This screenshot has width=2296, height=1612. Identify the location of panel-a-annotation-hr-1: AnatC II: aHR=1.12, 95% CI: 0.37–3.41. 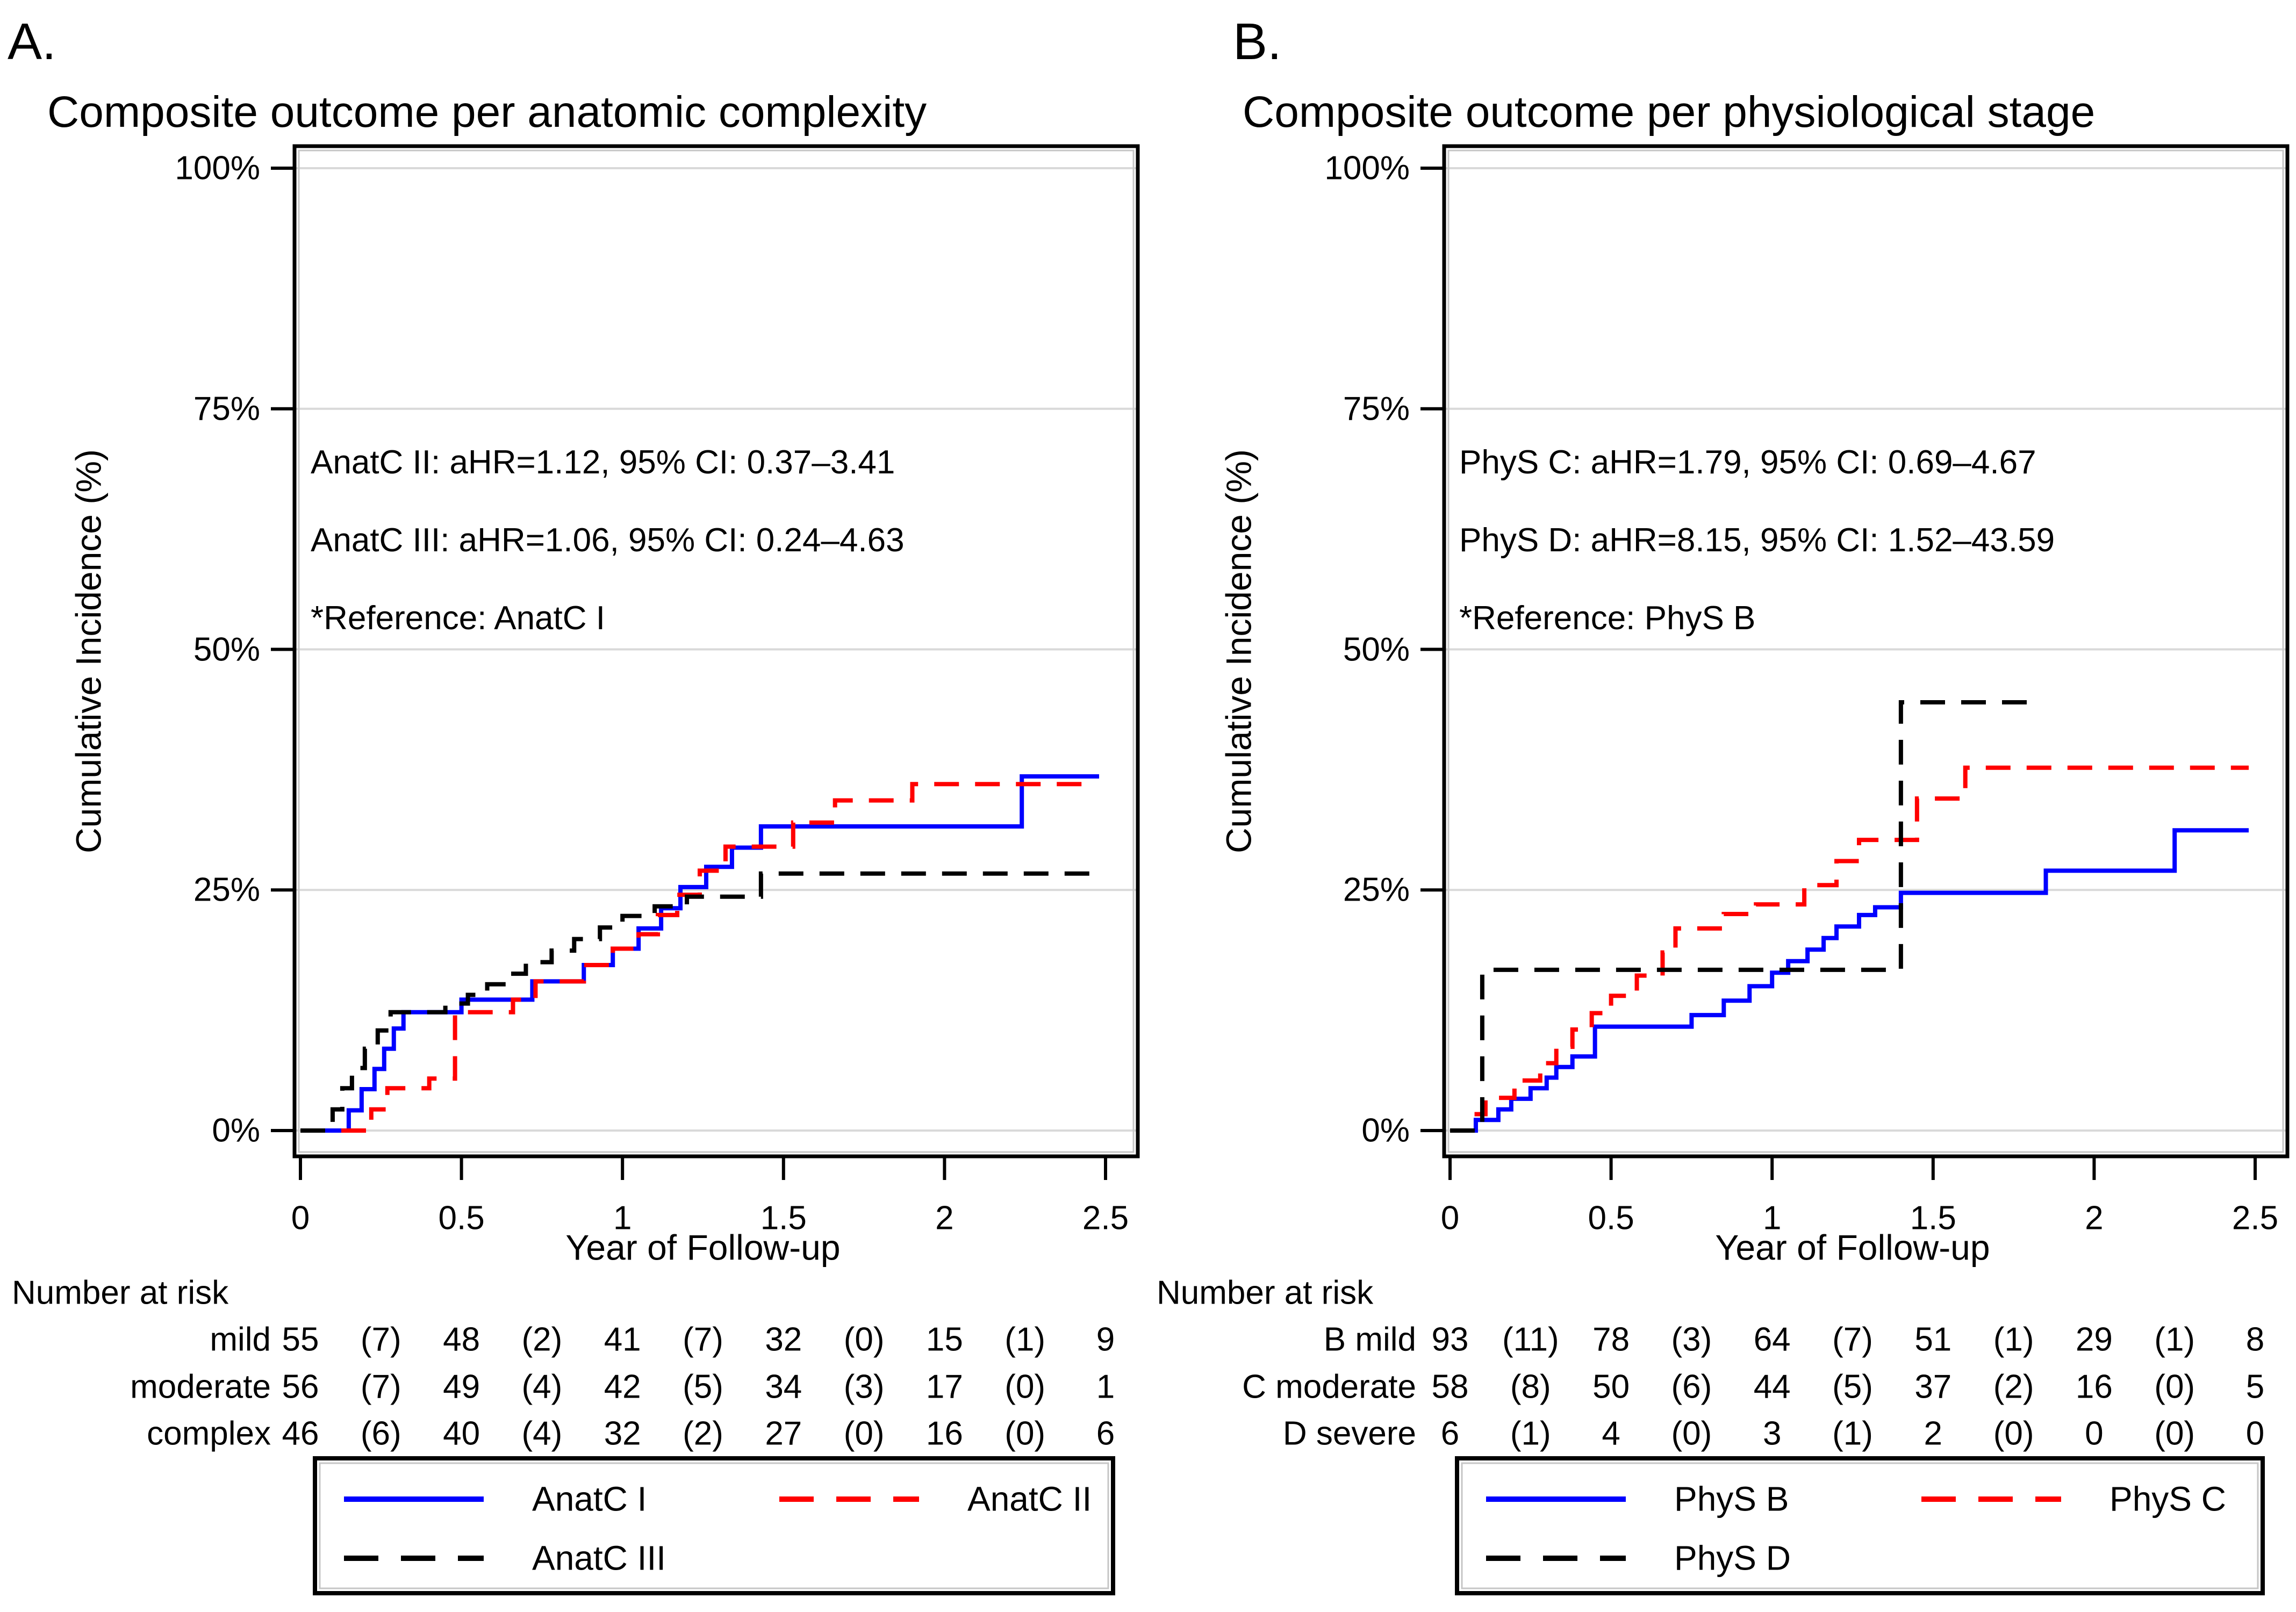
(603, 463).